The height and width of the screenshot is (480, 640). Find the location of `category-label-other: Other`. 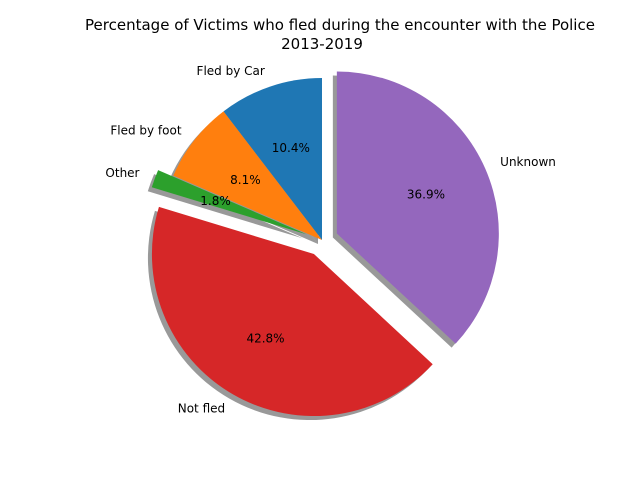

category-label-other: Other is located at coordinates (122, 173).